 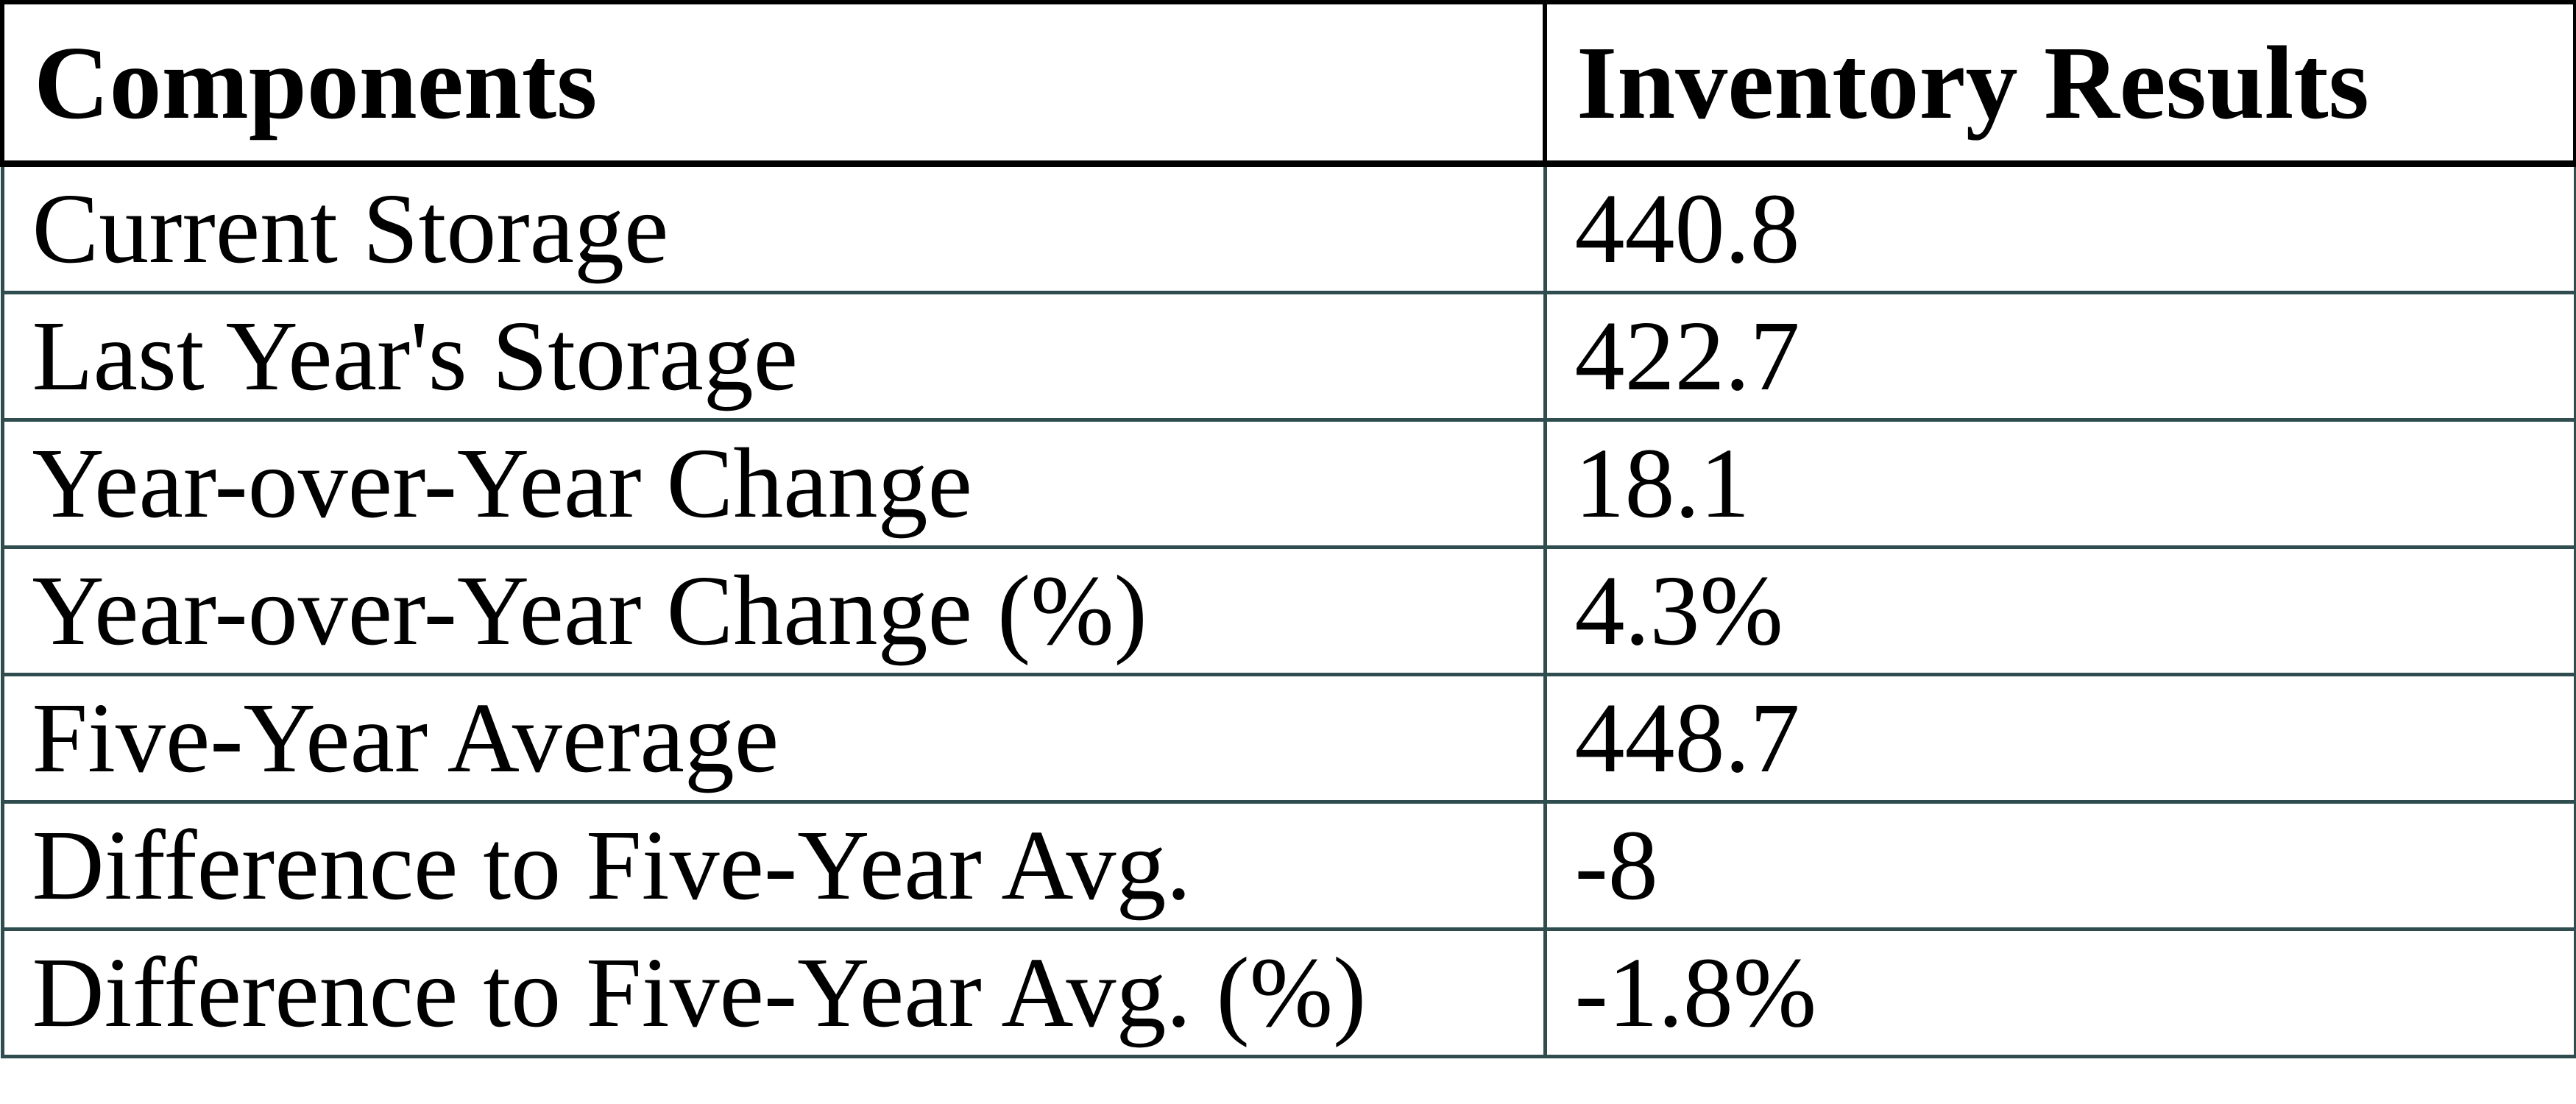 What do you see at coordinates (773, 356) in the screenshot?
I see `component-label: Last Year's Storage` at bounding box center [773, 356].